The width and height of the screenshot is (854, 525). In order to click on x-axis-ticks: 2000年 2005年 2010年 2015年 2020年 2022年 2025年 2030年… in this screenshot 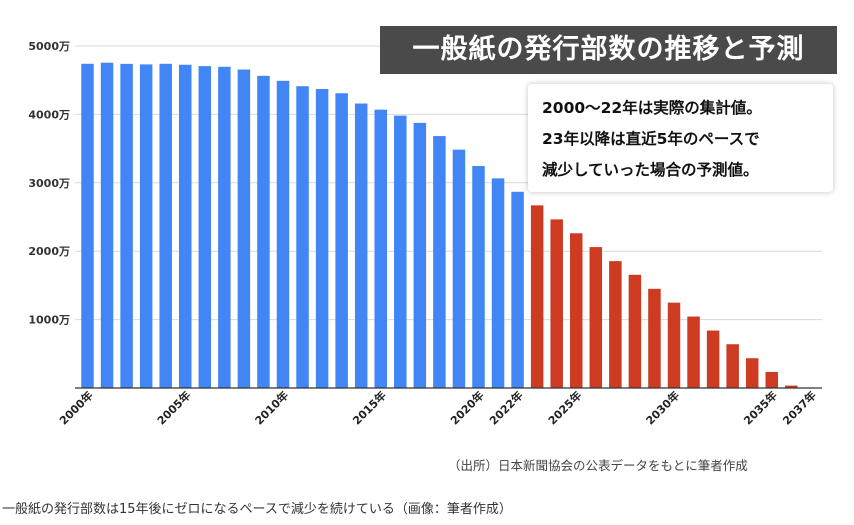, I will do `click(437, 407)`.